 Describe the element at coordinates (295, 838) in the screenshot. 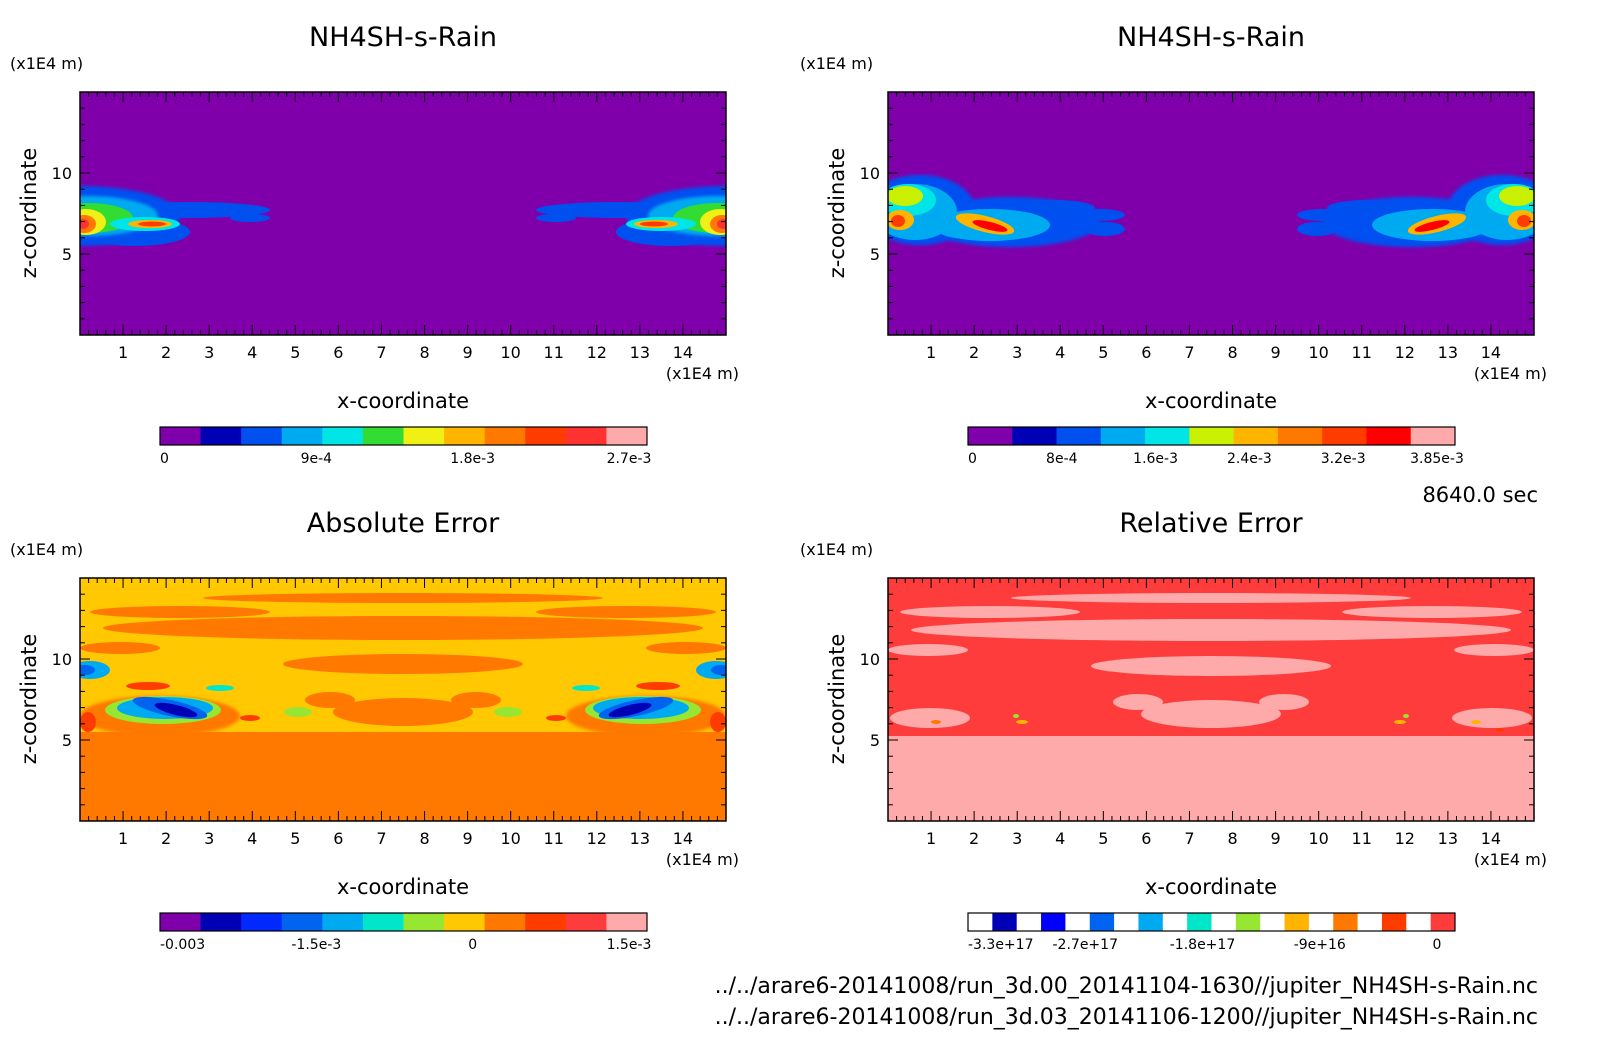

I see `x-tick-label: 5` at that location.